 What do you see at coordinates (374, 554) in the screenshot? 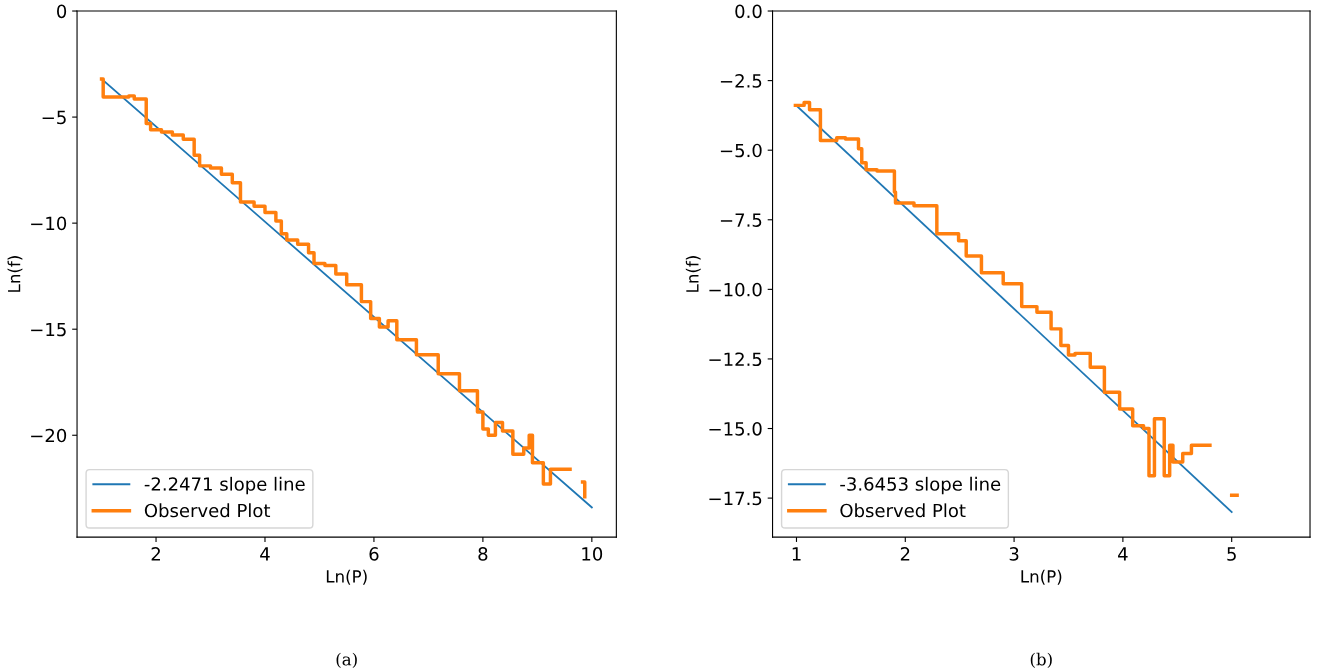
I see `x-tick-label: 6` at bounding box center [374, 554].